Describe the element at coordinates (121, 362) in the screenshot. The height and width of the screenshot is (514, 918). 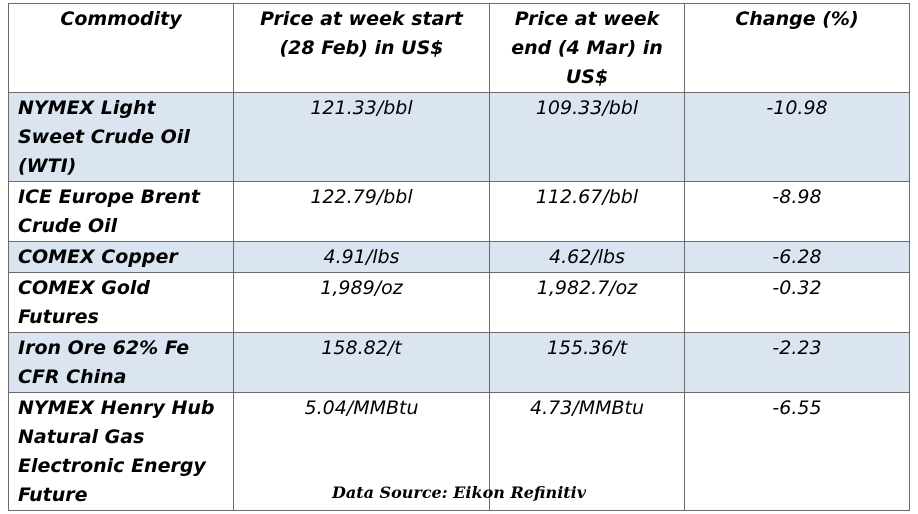
I see `commodity-name: Iron Ore 62% Fe CFR China` at that location.